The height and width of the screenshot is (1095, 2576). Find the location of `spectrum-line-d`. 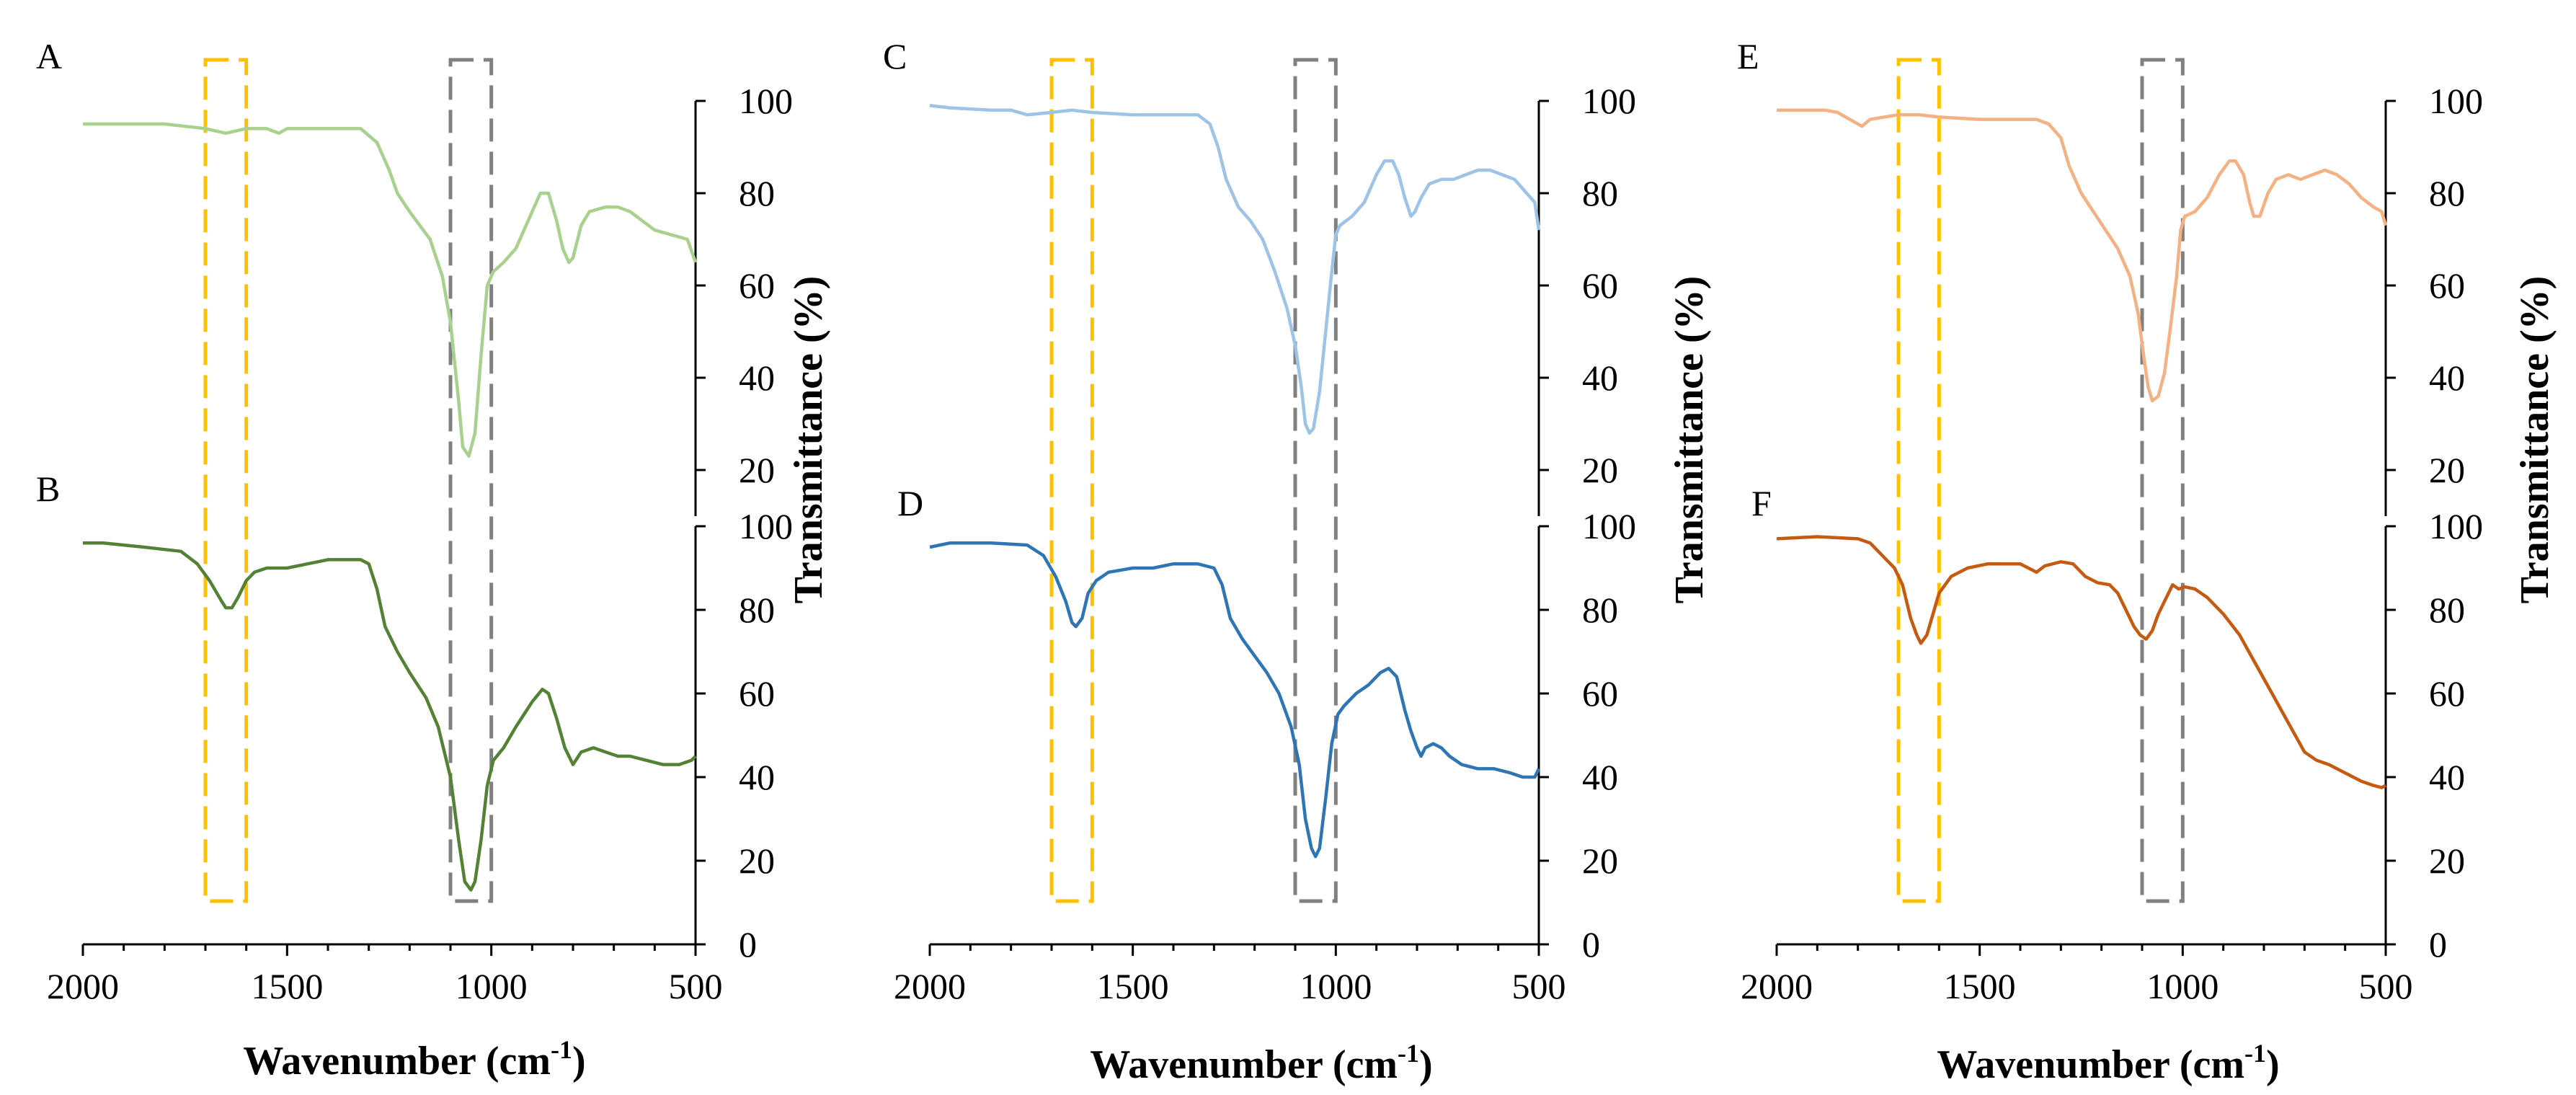

spectrum-line-d is located at coordinates (1235, 700).